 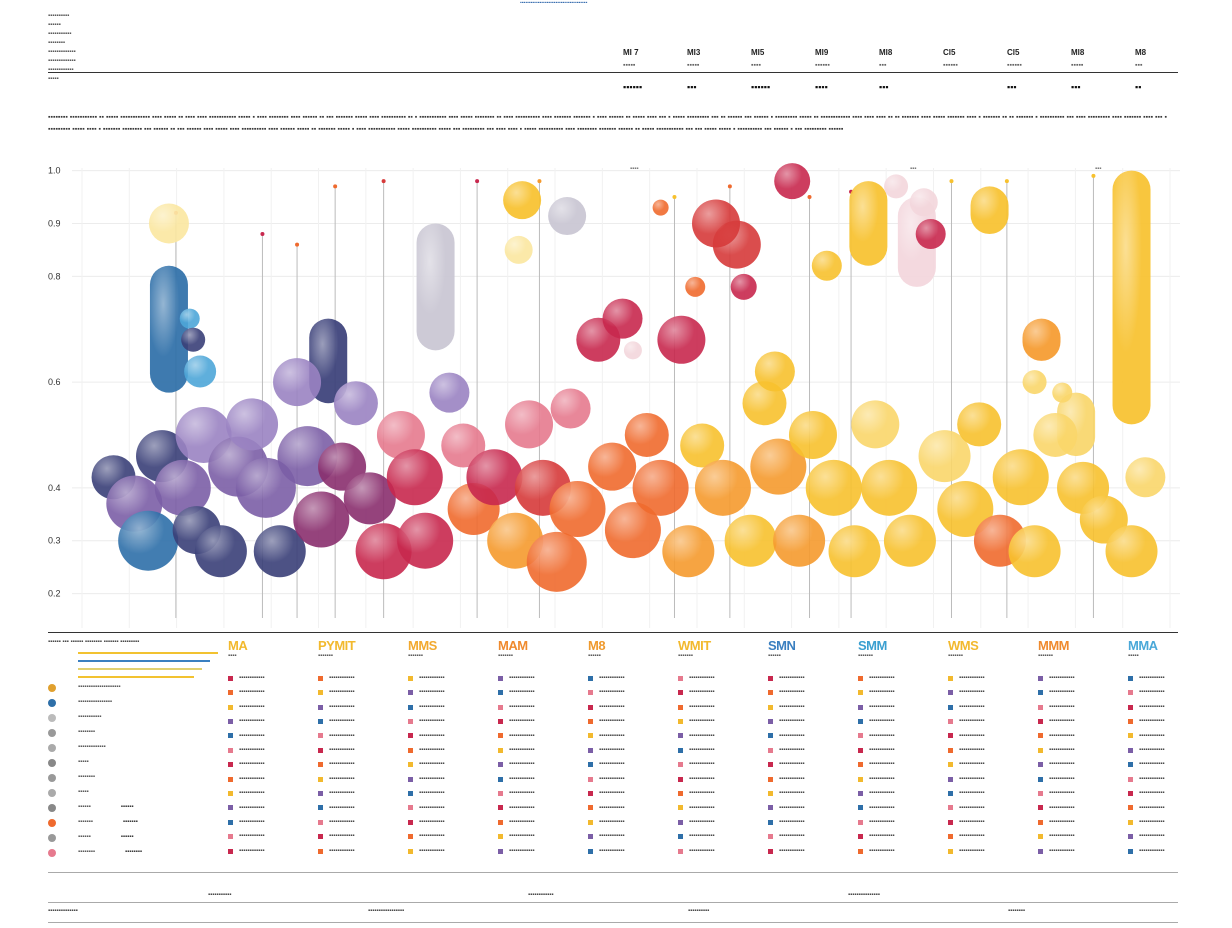 I want to click on stat-heading: M8, so click(x=1141, y=52).